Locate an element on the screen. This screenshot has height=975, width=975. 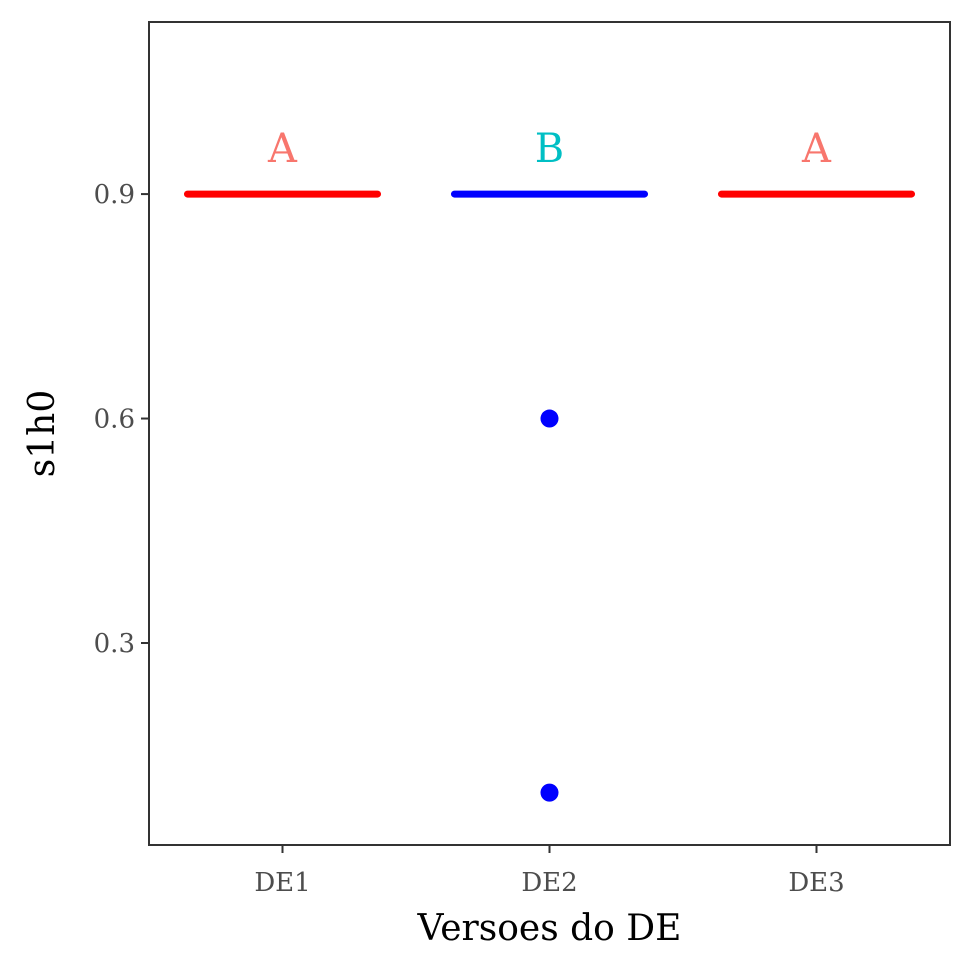
x-tick-label: DE2 is located at coordinates (549, 883).